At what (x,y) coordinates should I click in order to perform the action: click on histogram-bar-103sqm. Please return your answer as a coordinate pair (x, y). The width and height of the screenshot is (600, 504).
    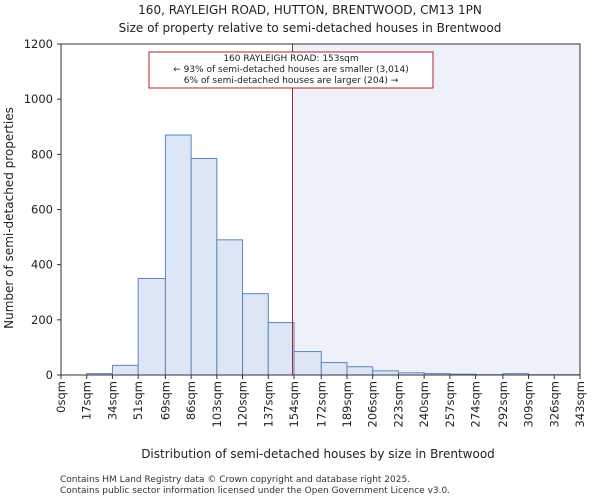
    Looking at the image, I should click on (230, 307).